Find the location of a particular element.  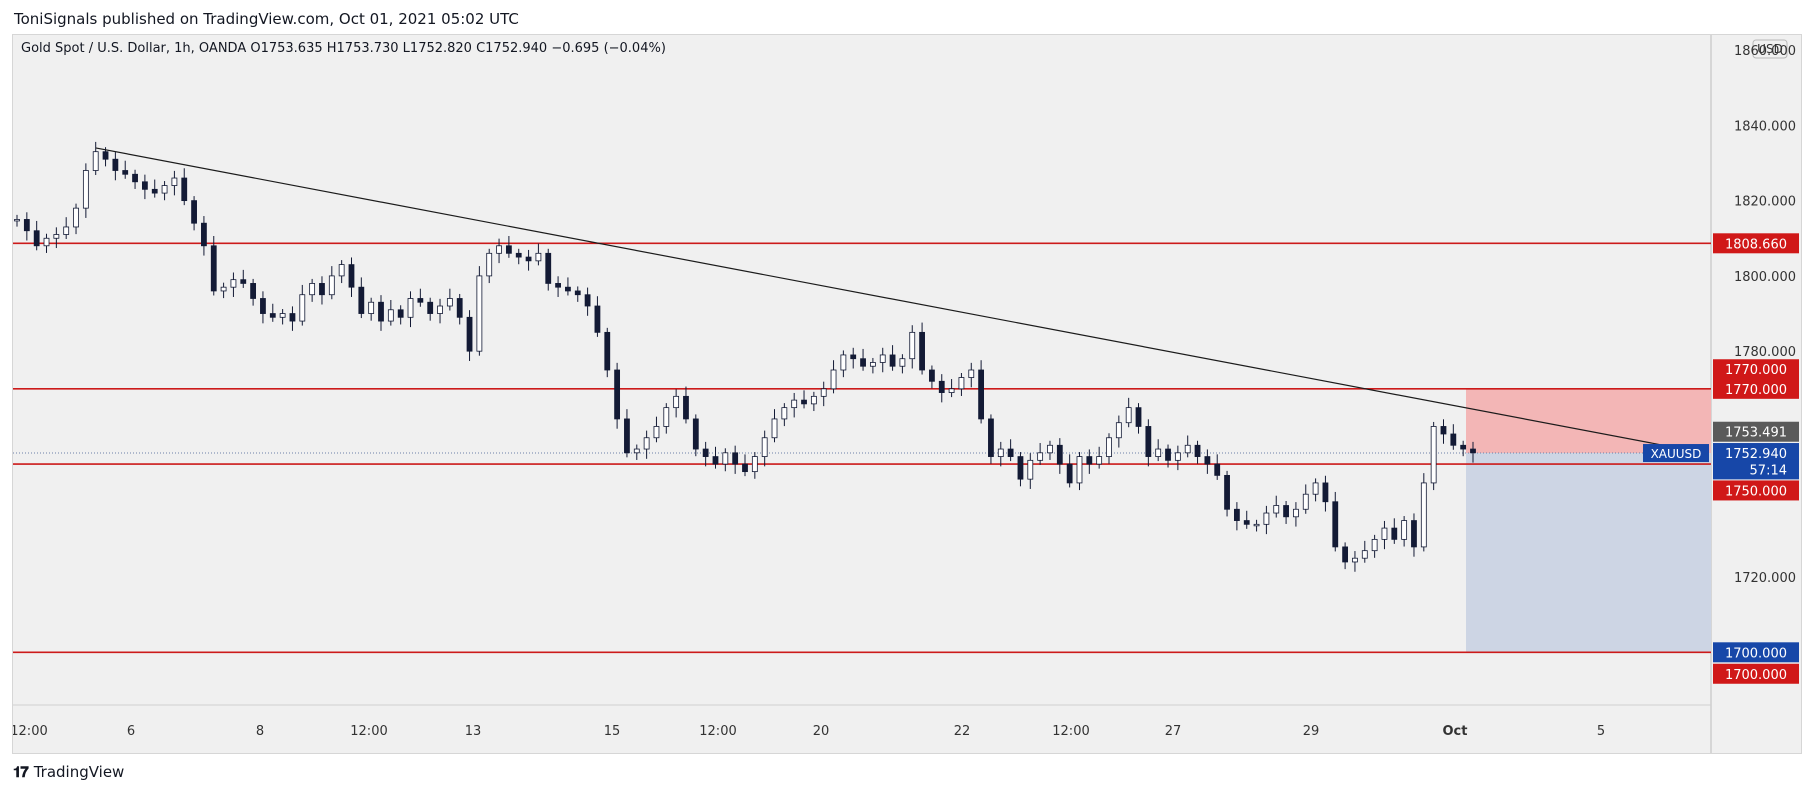

y-tick-5: 1720.000 is located at coordinates (1765, 578).